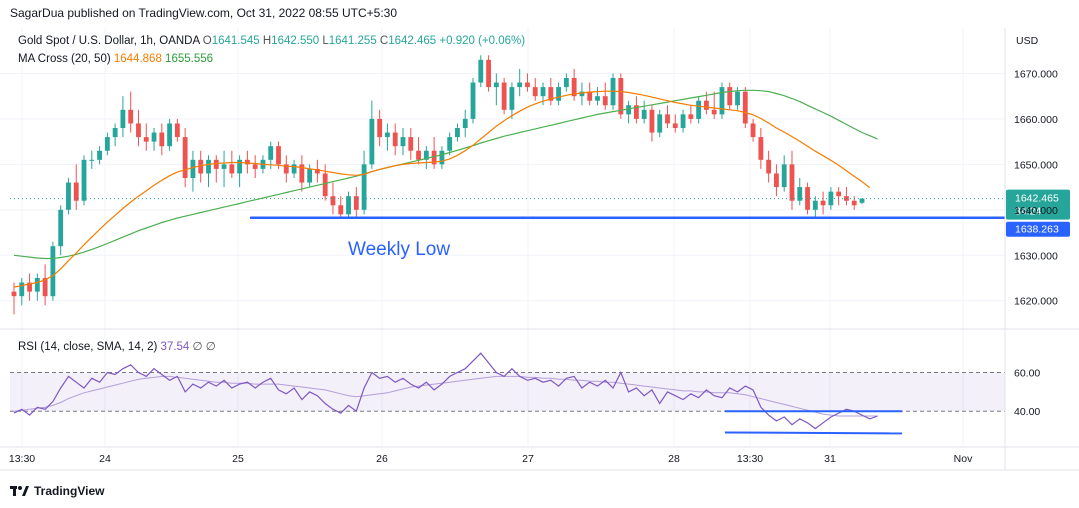  I want to click on time-tick-label: 24, so click(105, 459).